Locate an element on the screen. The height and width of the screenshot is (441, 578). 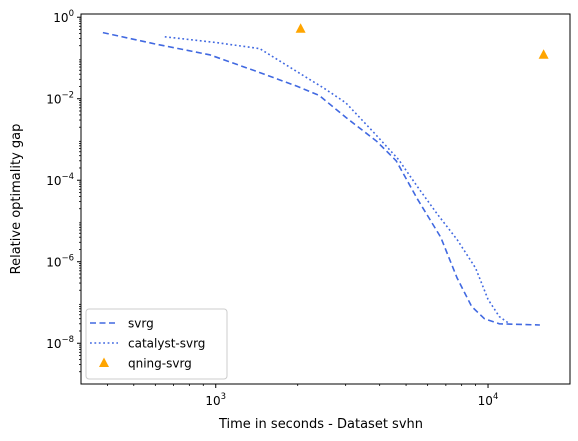
x-tick-label: 10³ is located at coordinates (215, 400).